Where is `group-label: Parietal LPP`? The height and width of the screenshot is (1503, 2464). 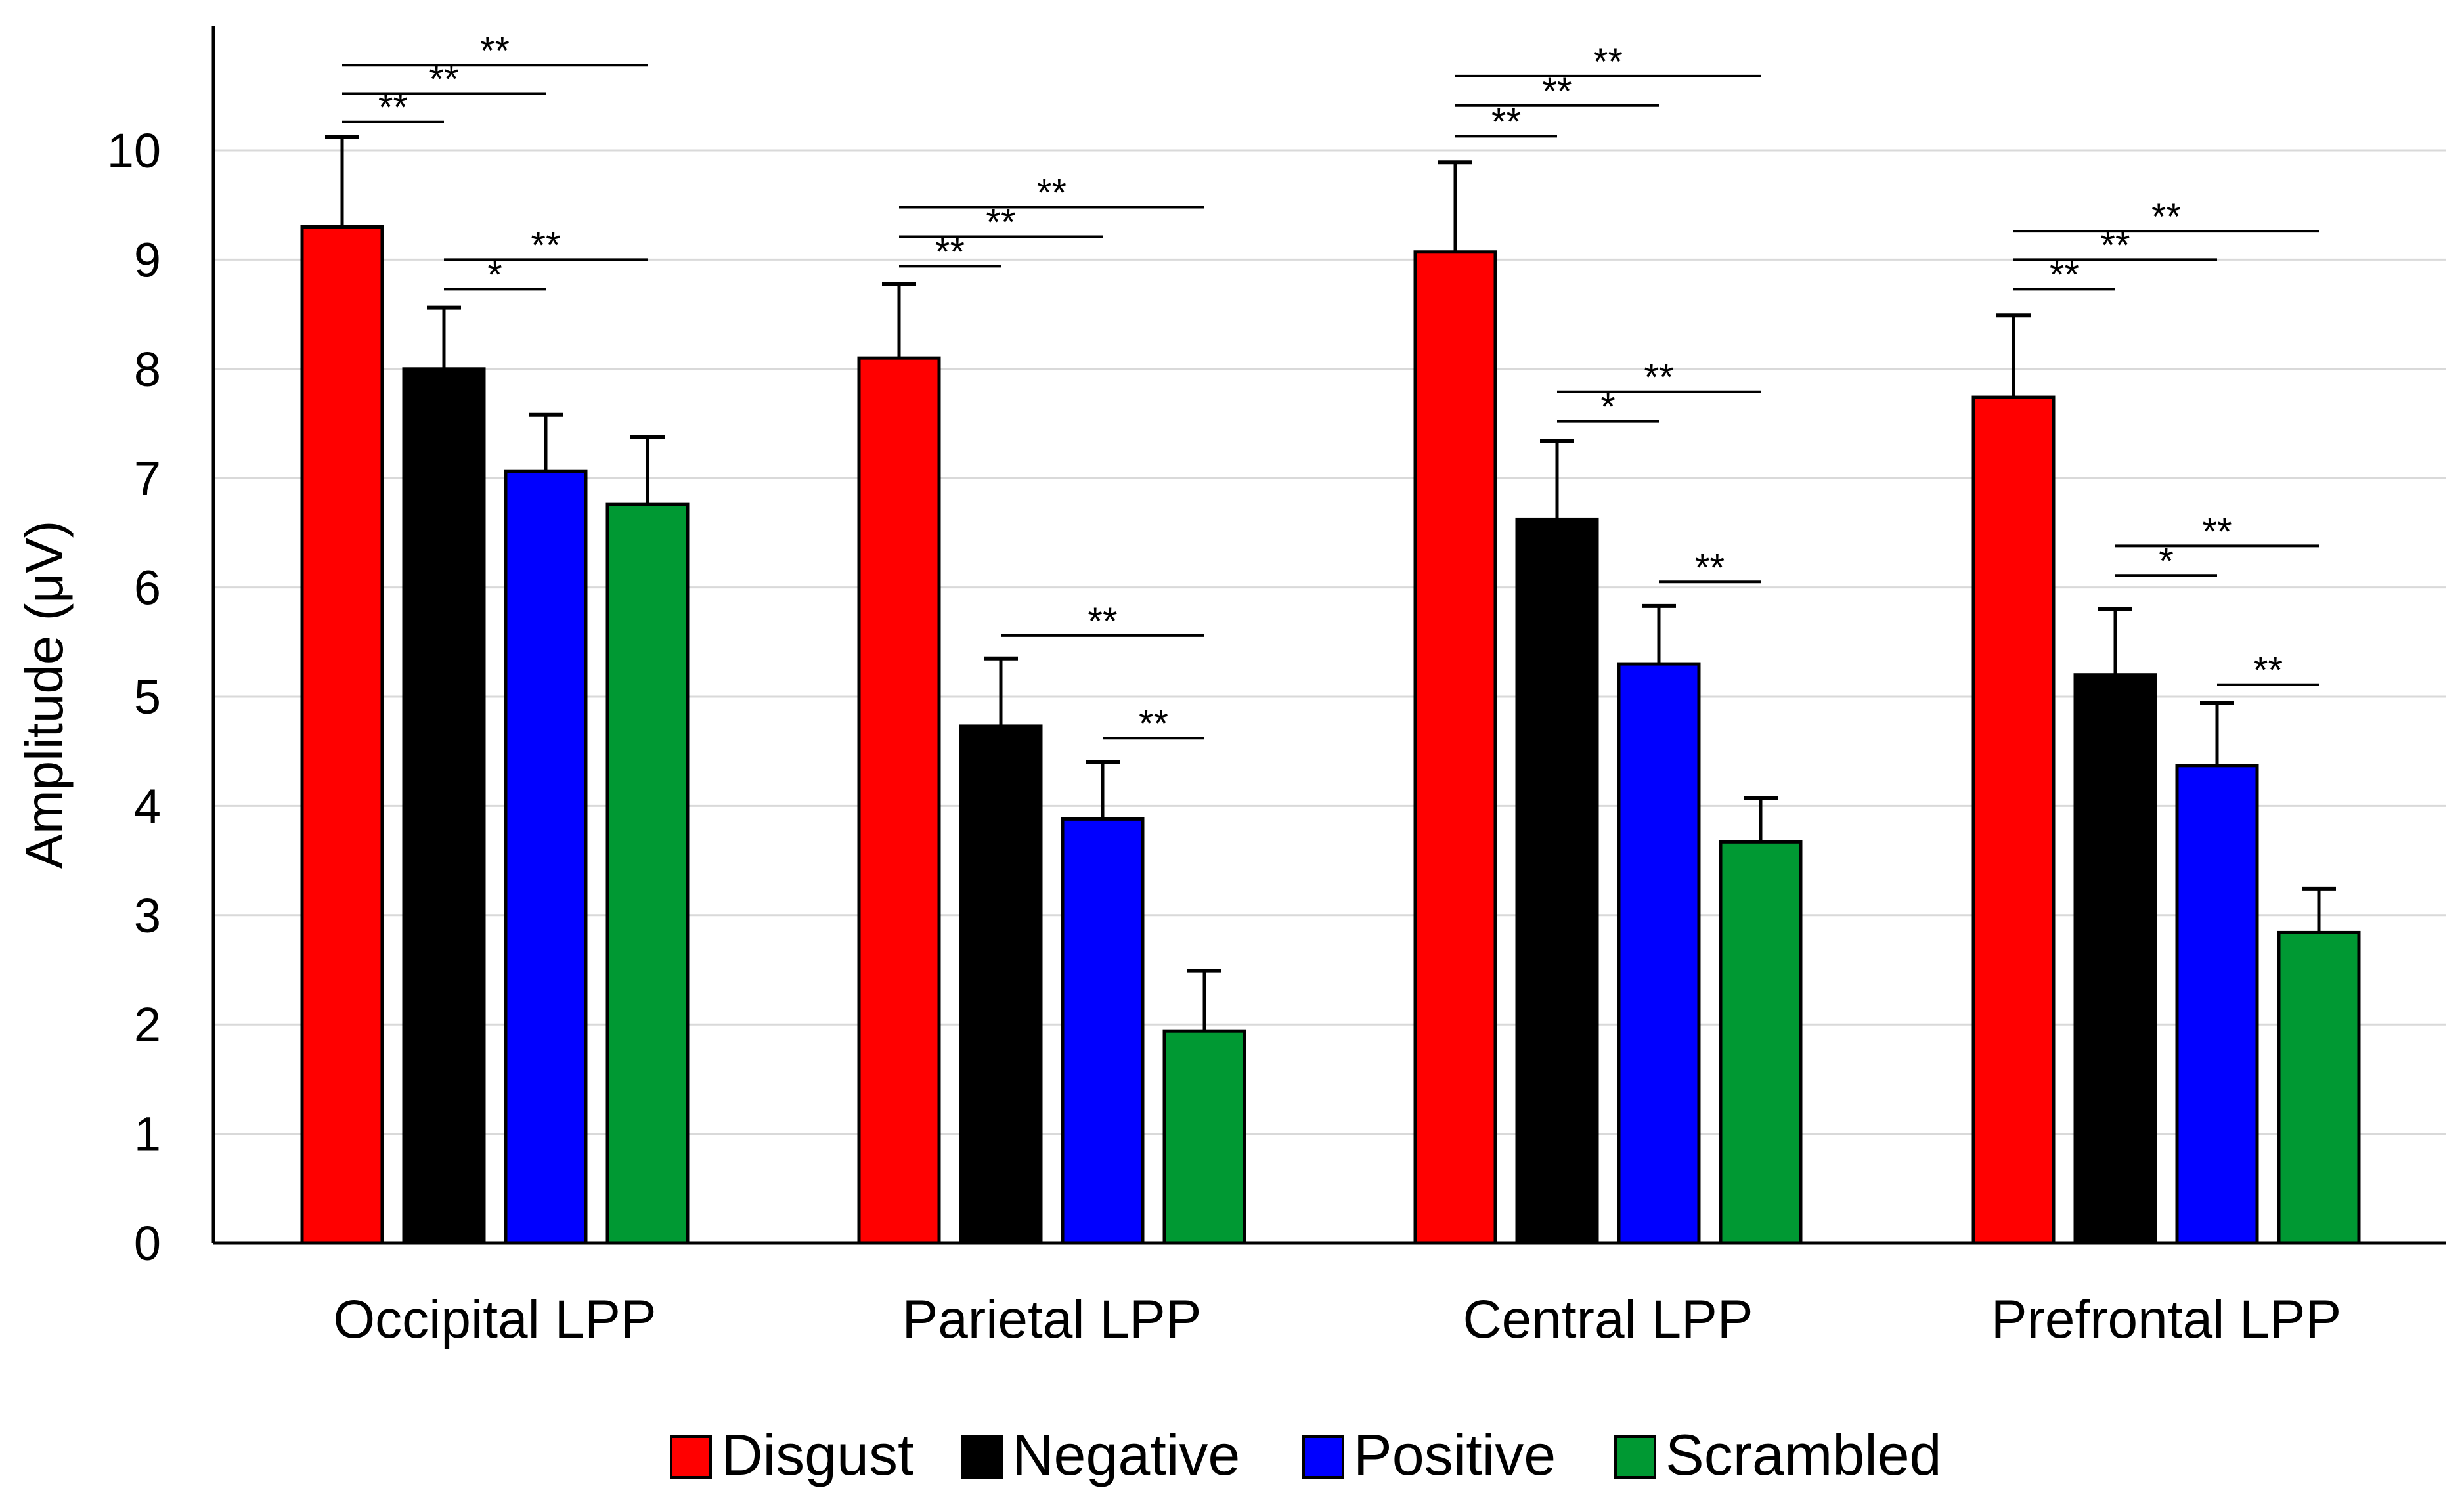
group-label: Parietal LPP is located at coordinates (1052, 1319).